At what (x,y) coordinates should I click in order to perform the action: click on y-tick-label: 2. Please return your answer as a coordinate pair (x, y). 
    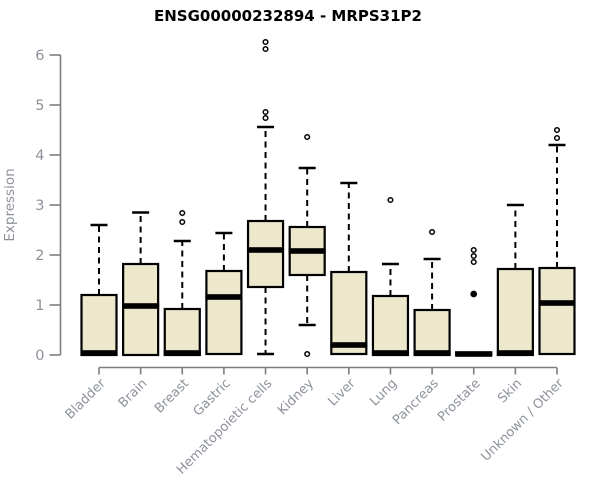
    Looking at the image, I should click on (39, 256).